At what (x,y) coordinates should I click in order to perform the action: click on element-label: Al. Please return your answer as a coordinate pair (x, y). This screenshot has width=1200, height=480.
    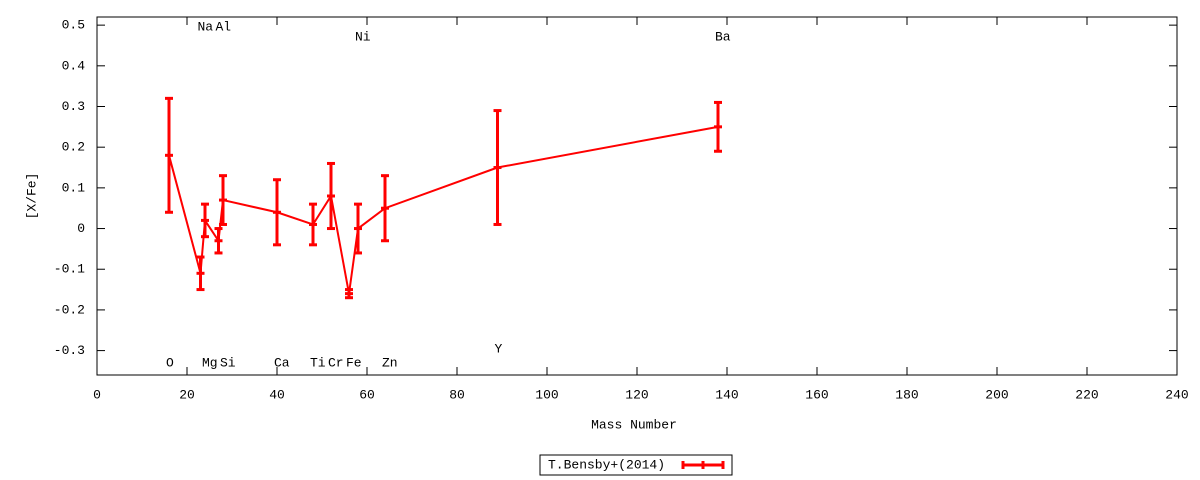
    Looking at the image, I should click on (224, 26).